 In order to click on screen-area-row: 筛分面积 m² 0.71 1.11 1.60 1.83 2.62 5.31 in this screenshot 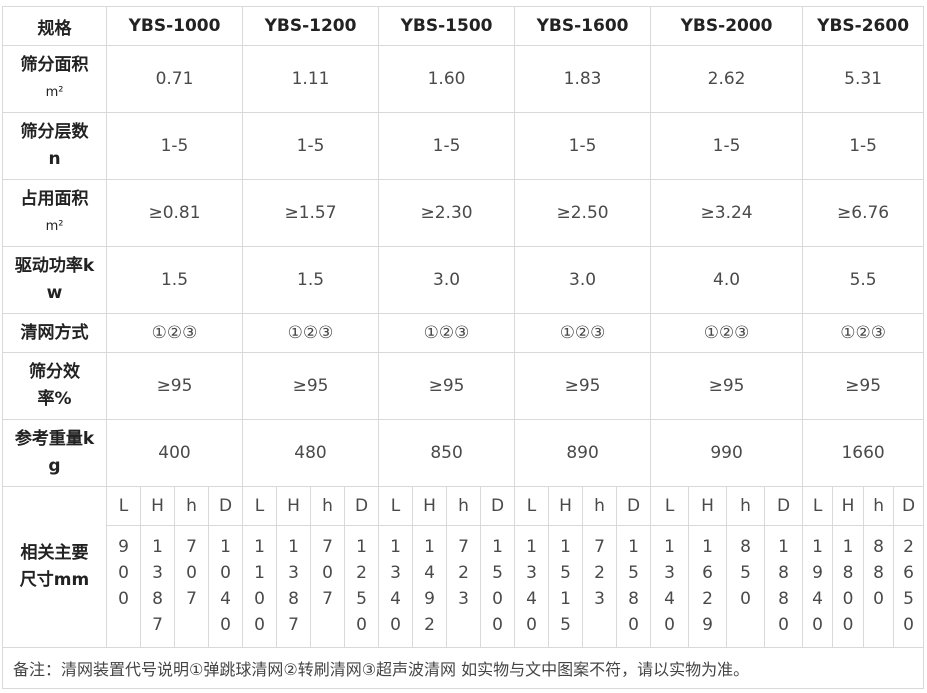, I will do `click(463, 79)`.